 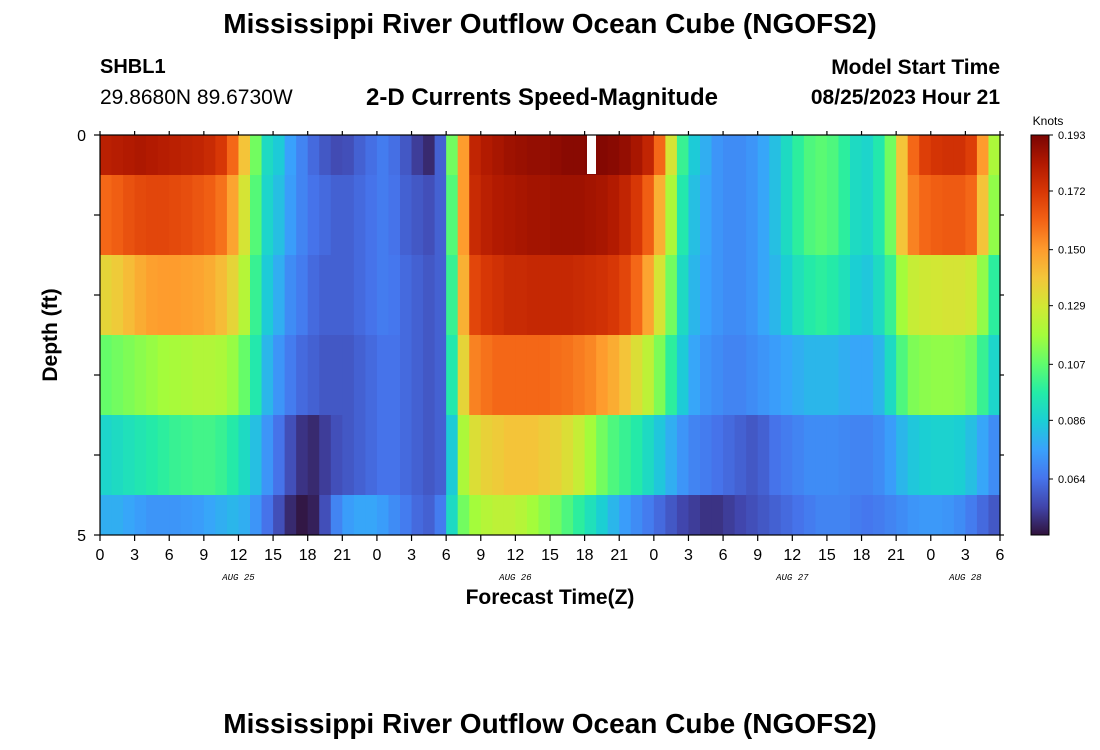 What do you see at coordinates (1072, 480) in the screenshot?
I see `colorbar-tick-label: 0.064` at bounding box center [1072, 480].